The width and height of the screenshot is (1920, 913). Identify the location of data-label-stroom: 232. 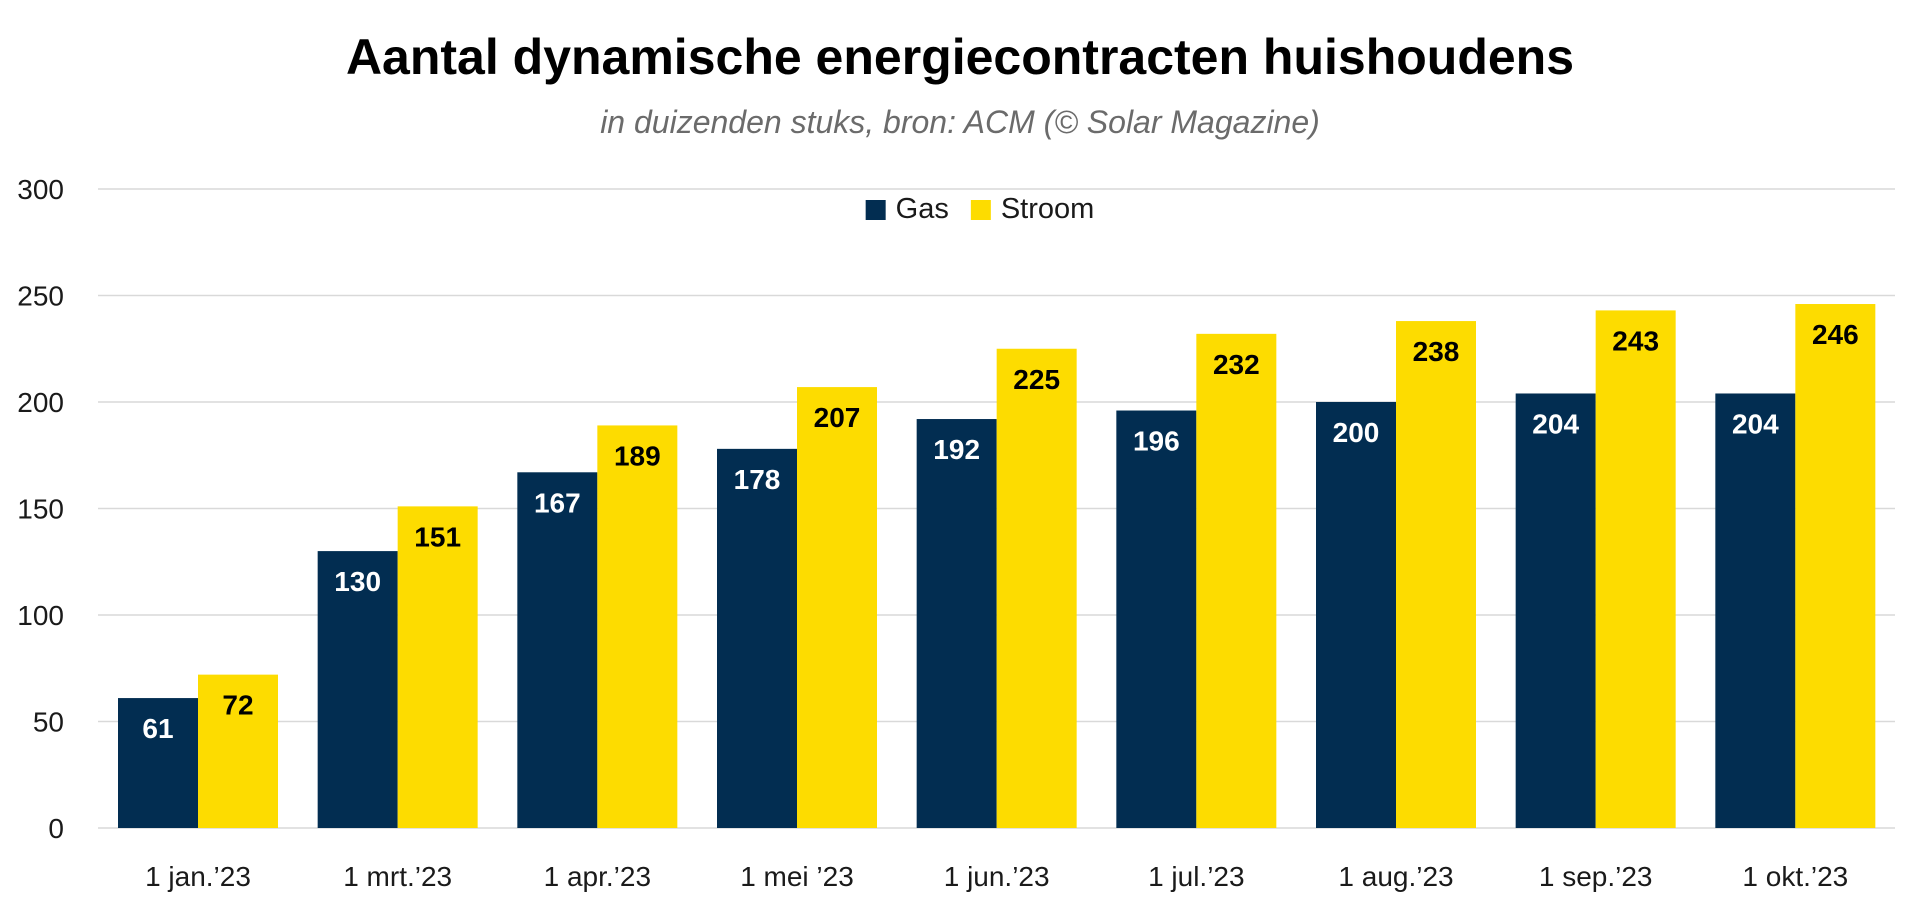
(1236, 364).